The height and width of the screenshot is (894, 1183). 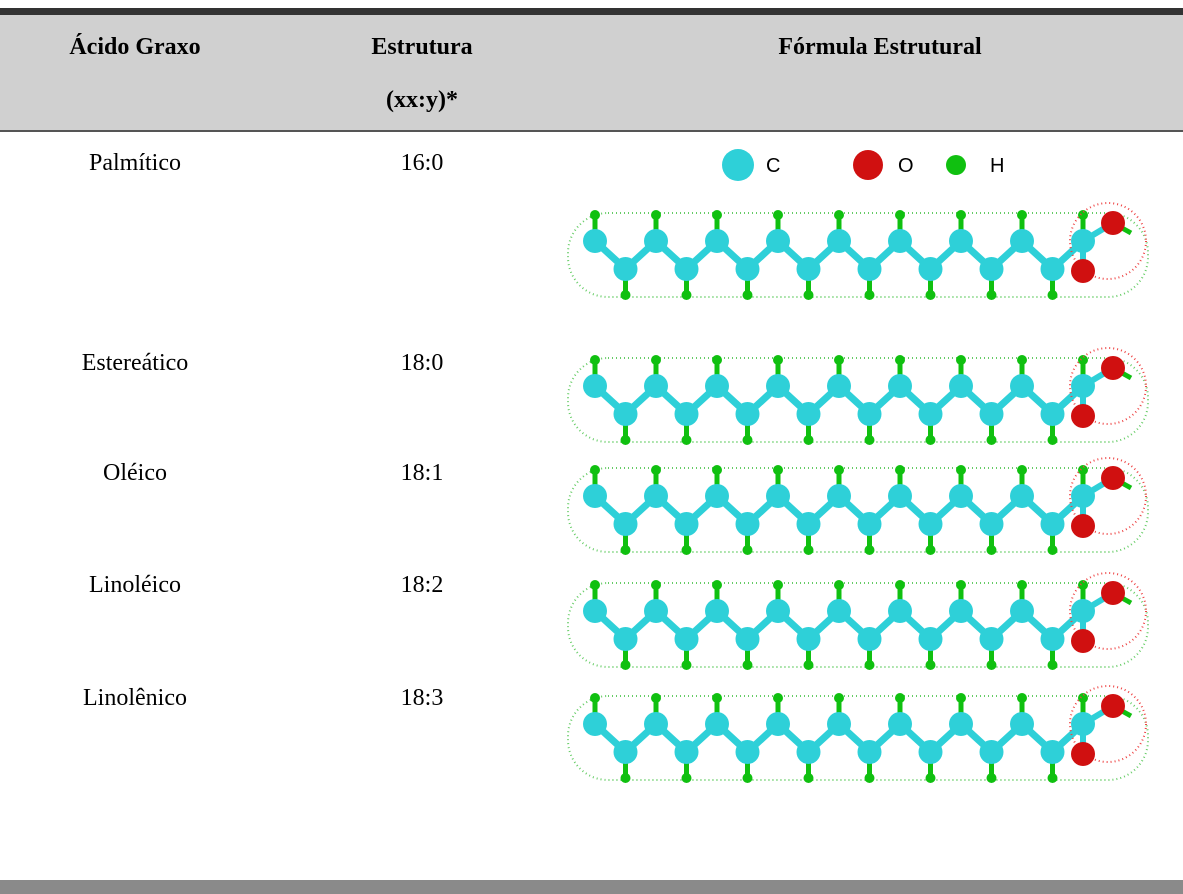 I want to click on acid-name: Palmítico, so click(x=135, y=163).